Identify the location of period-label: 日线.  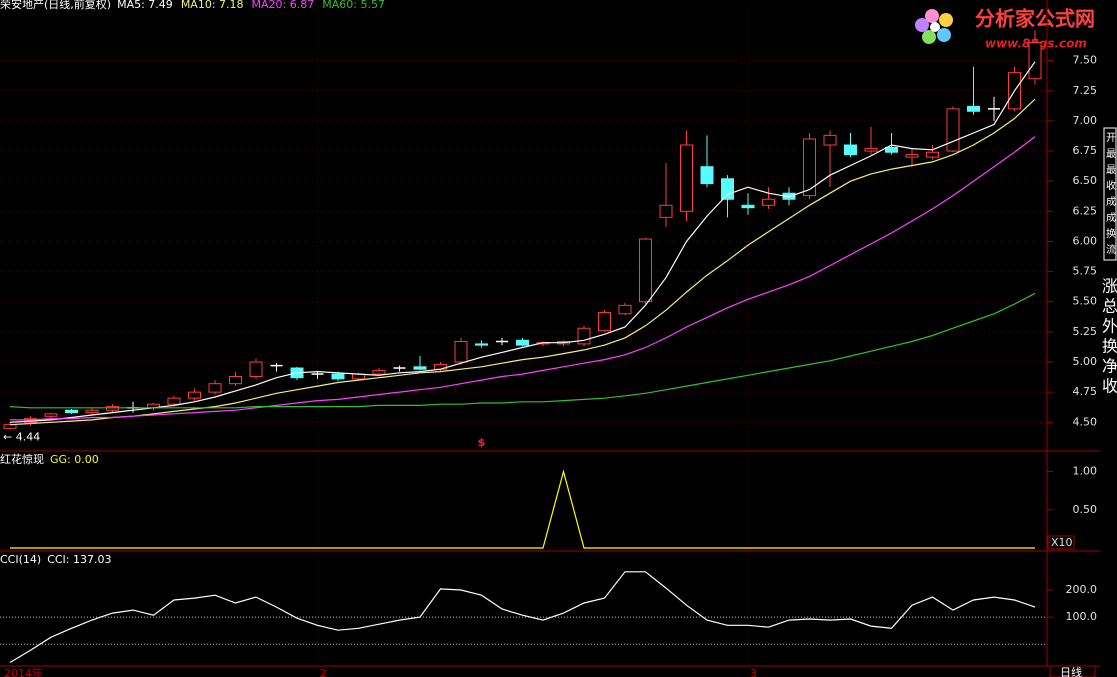
(1071, 671).